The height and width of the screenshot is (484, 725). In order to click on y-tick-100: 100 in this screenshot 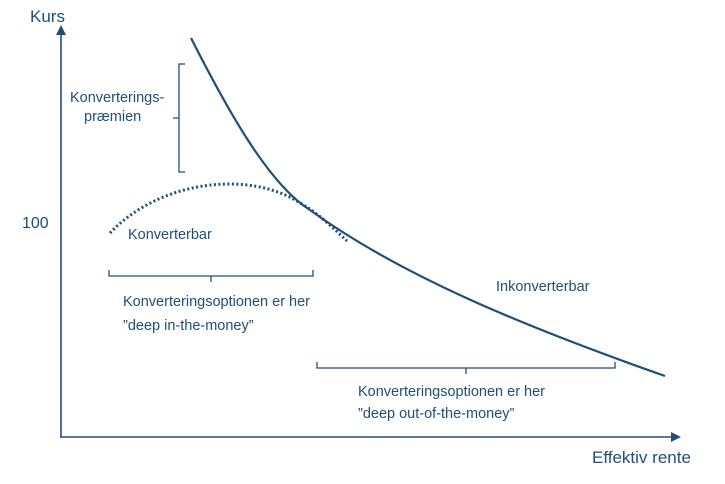, I will do `click(35, 223)`.